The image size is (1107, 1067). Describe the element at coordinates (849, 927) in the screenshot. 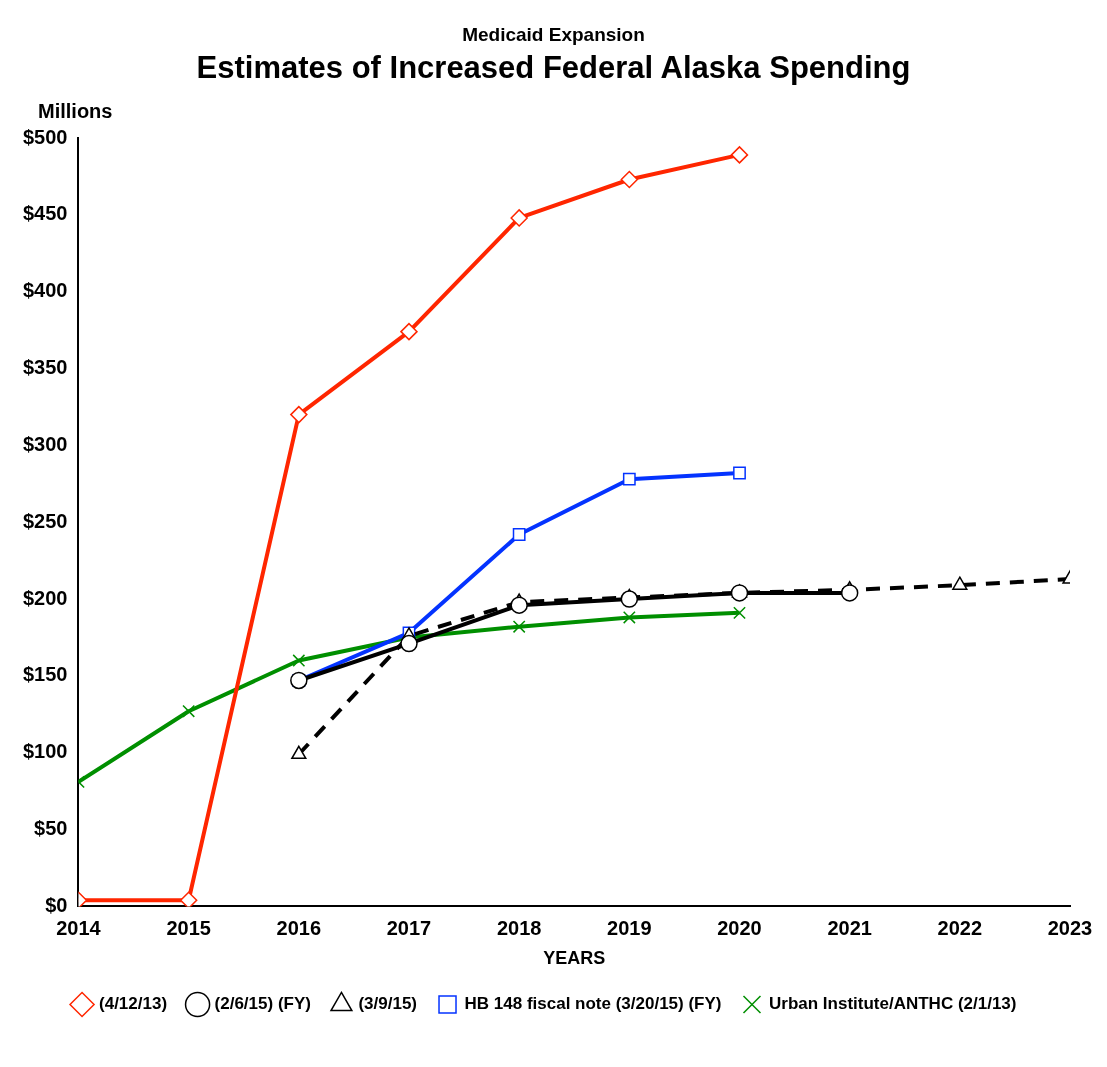

I see `x-tick-label: 2021` at that location.